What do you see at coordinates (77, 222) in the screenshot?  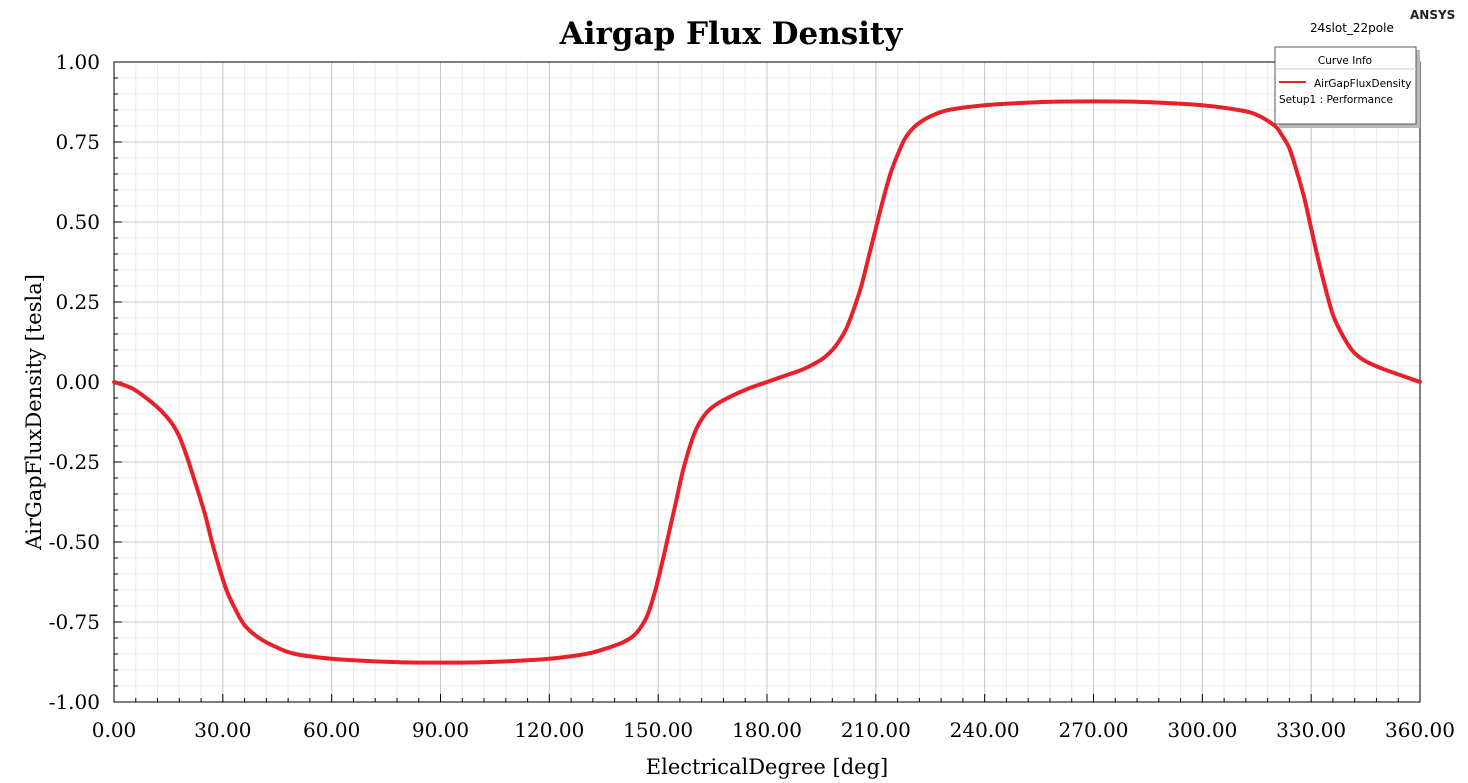 I see `y-tick-label: 0.50` at bounding box center [77, 222].